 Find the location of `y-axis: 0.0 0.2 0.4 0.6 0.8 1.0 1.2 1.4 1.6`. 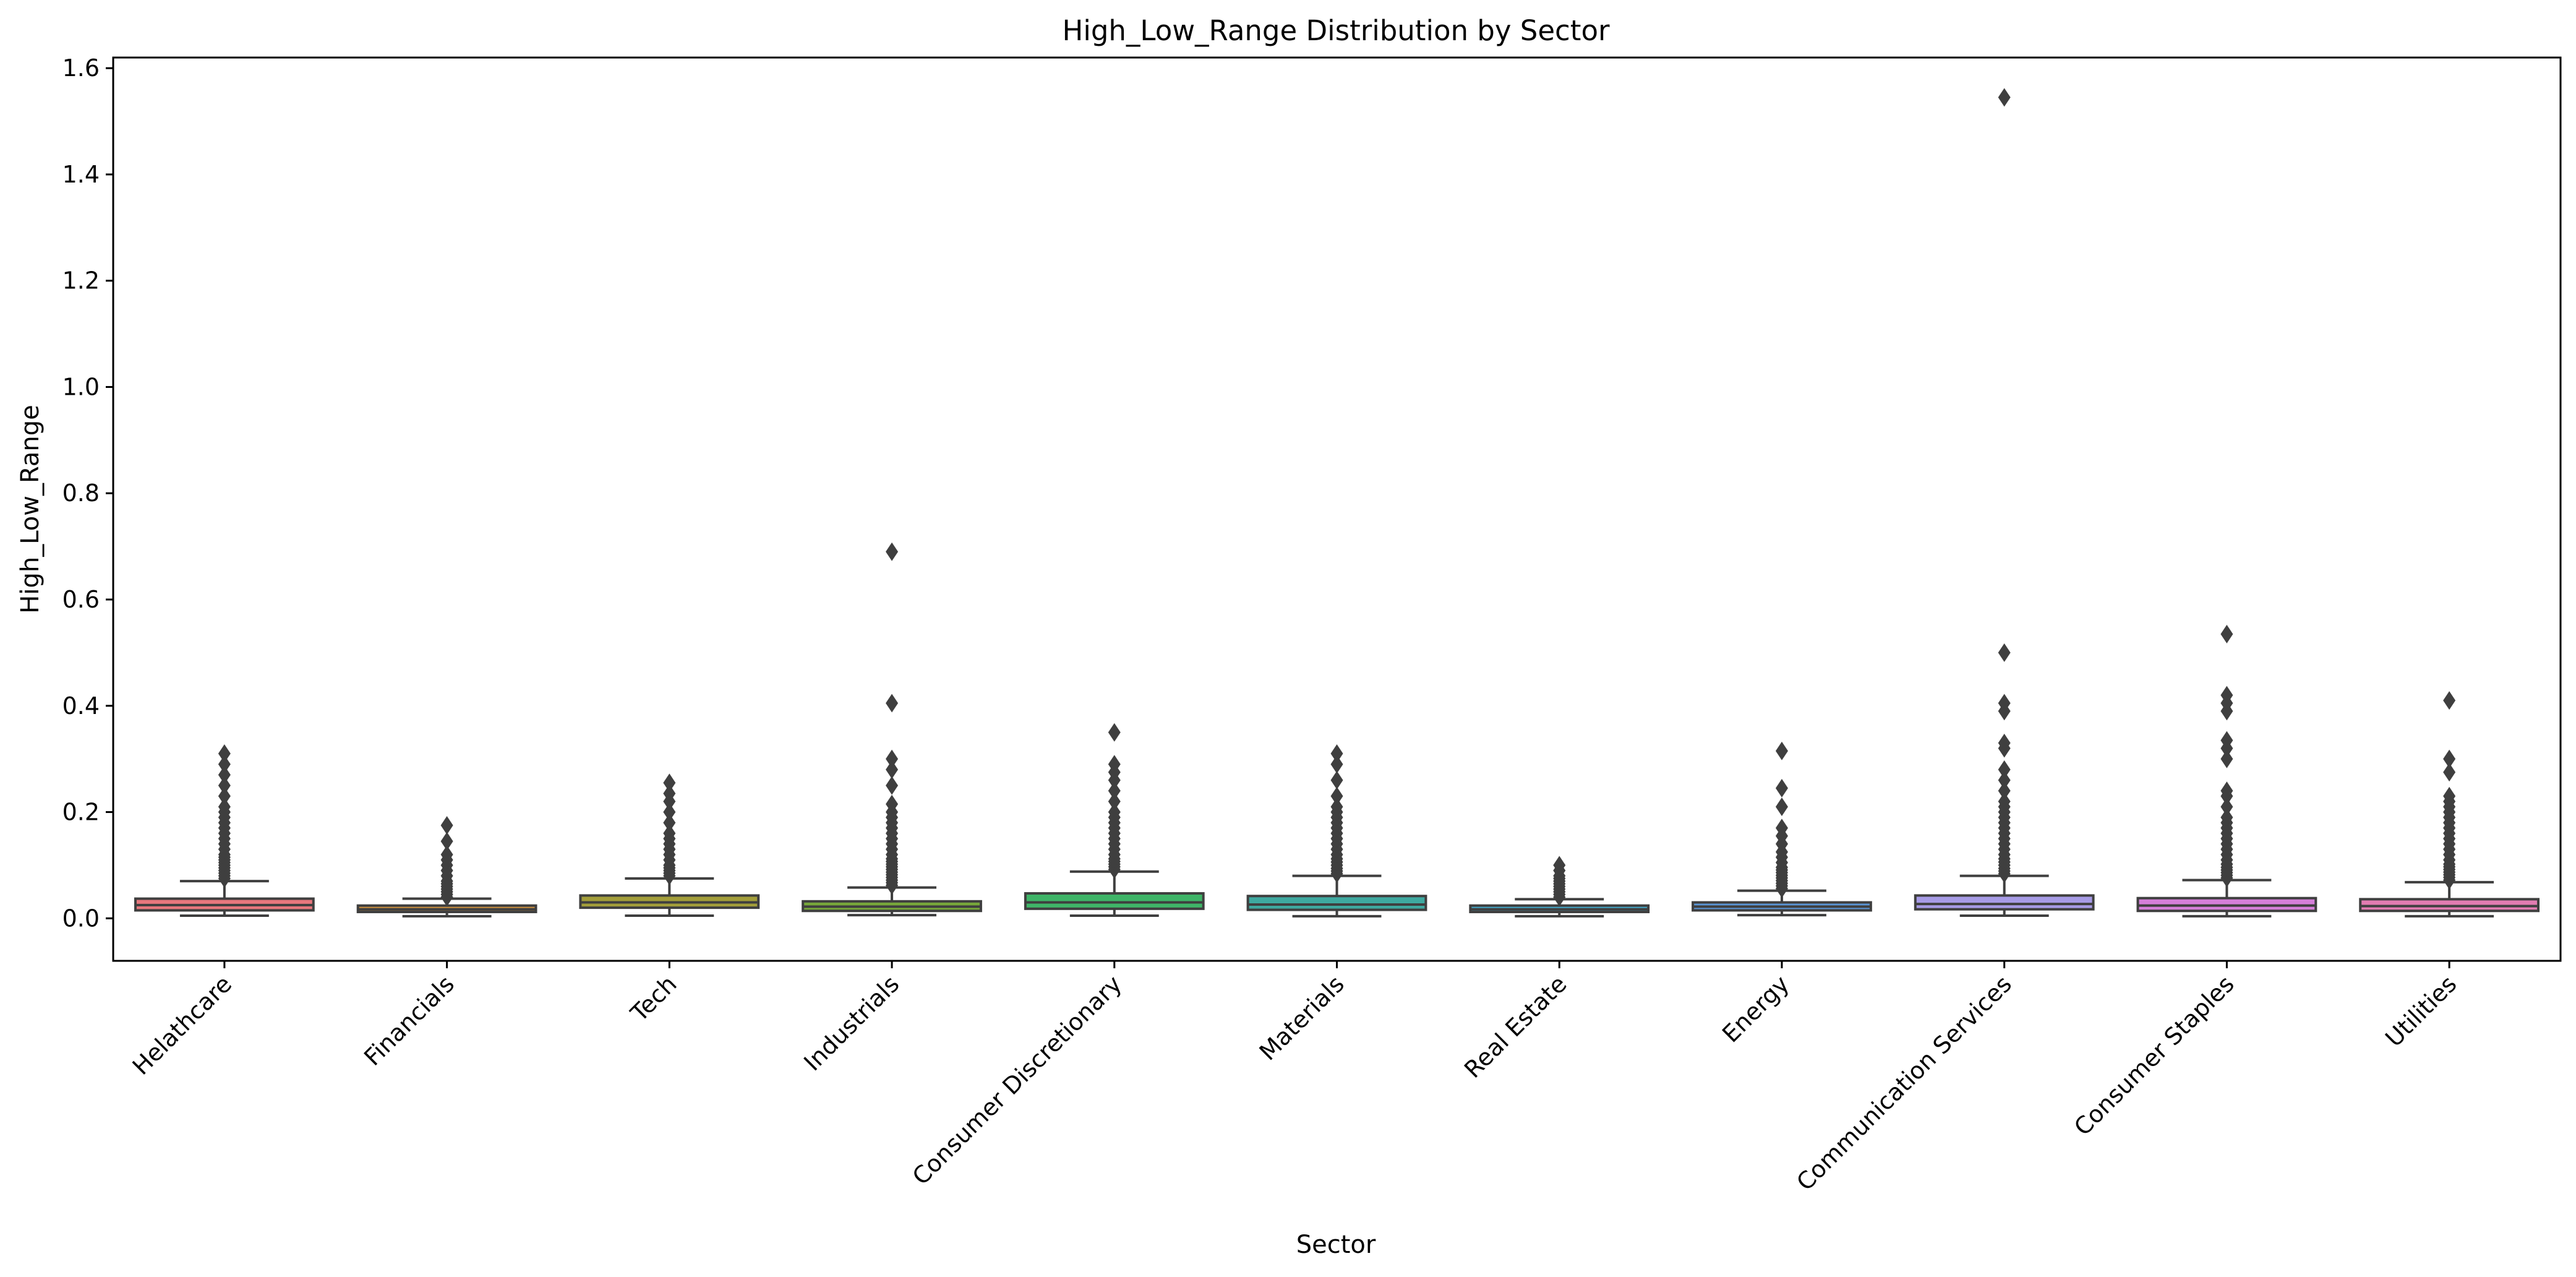

y-axis: 0.0 0.2 0.4 0.6 0.8 1.0 1.2 1.4 1.6 is located at coordinates (87, 493).